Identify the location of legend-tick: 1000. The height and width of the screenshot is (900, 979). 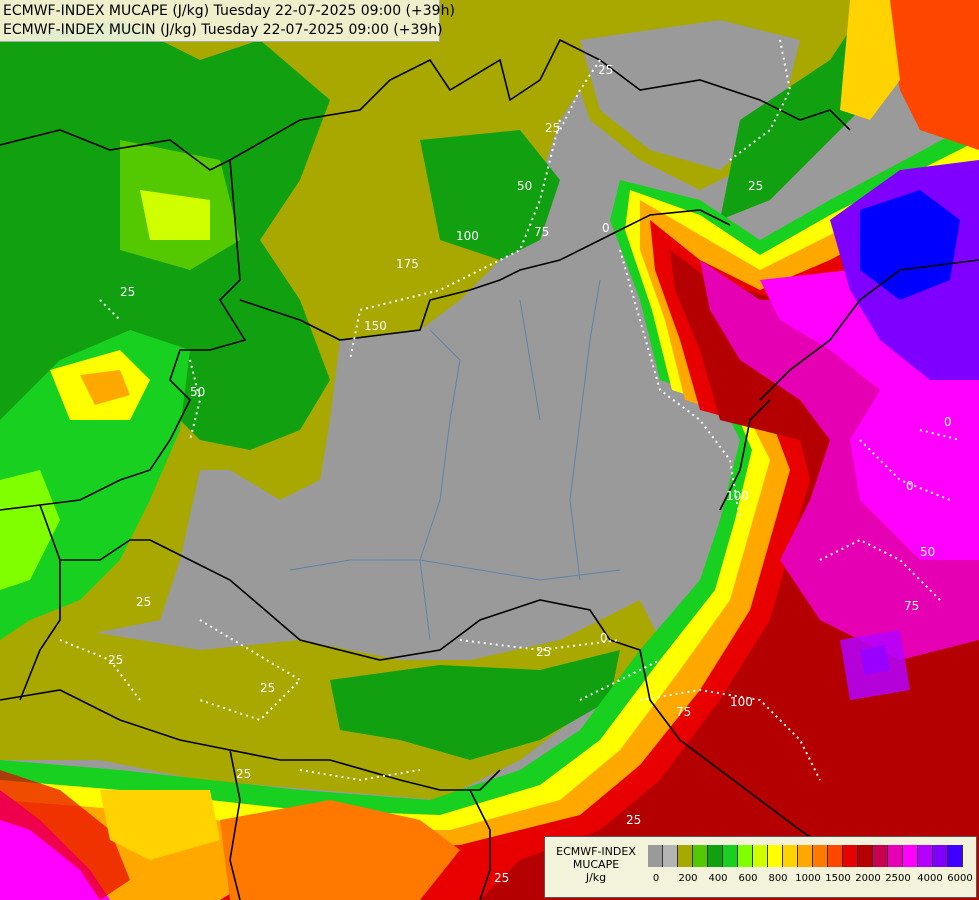
(808, 878).